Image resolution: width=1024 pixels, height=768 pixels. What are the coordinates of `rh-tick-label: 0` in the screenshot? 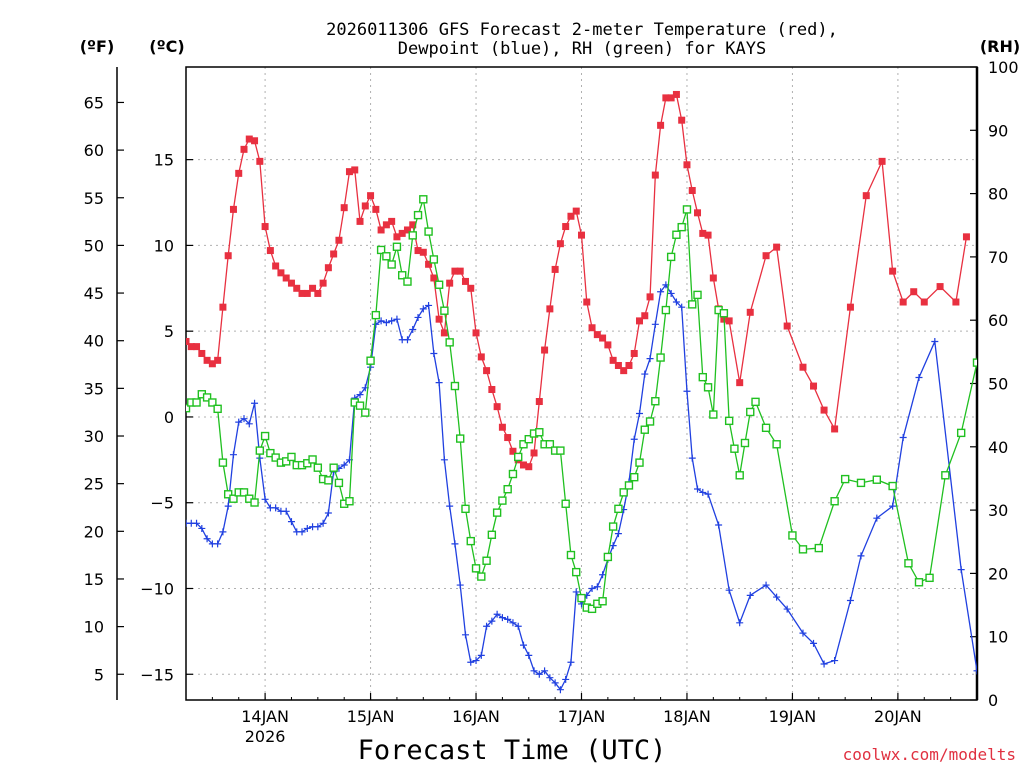 It's located at (993, 700).